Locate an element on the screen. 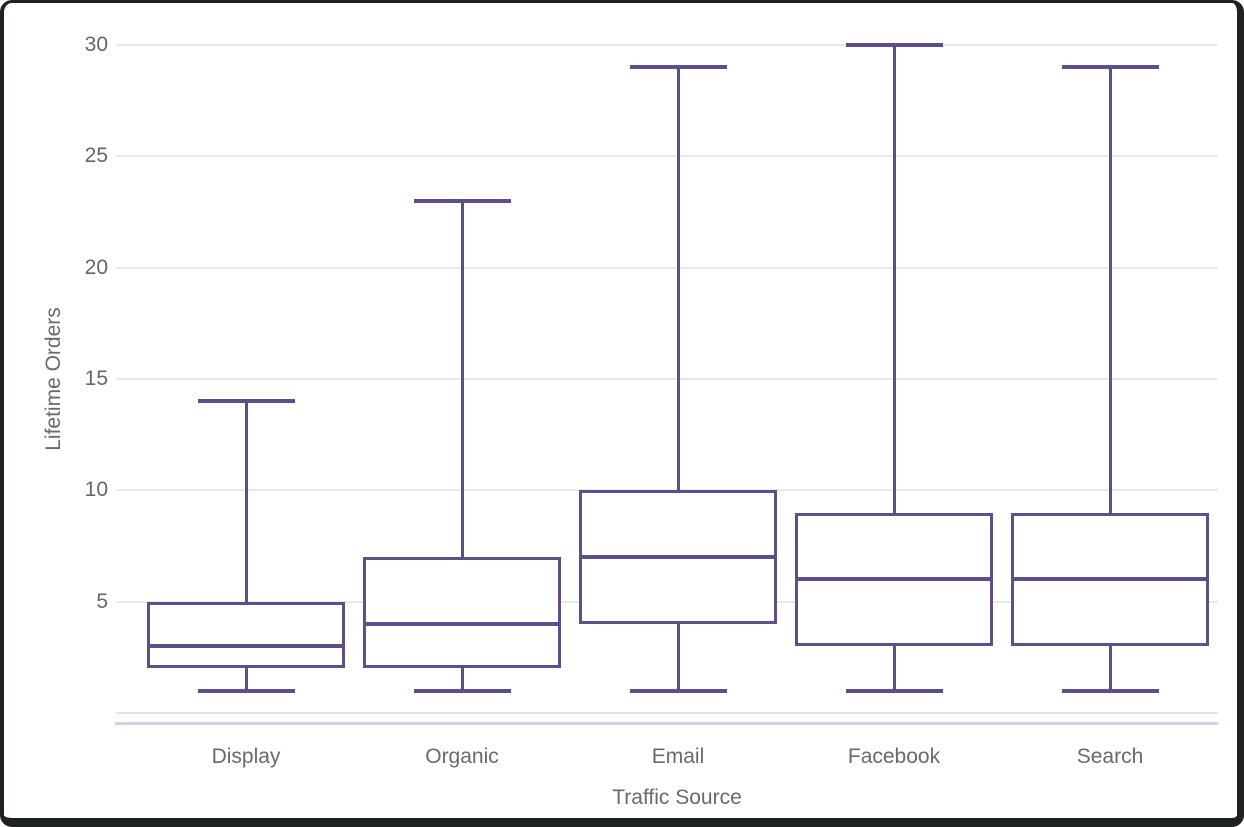 This screenshot has width=1244, height=827. whisker-lower-organic is located at coordinates (462, 679).